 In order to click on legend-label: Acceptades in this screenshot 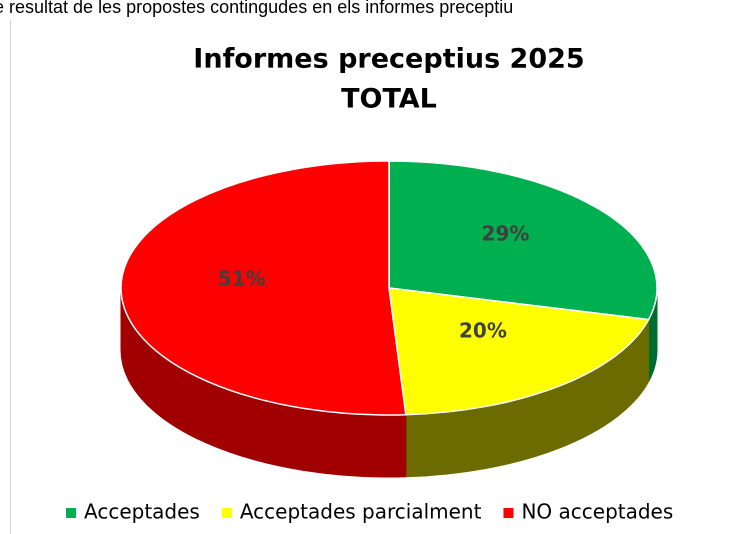, I will do `click(142, 512)`.